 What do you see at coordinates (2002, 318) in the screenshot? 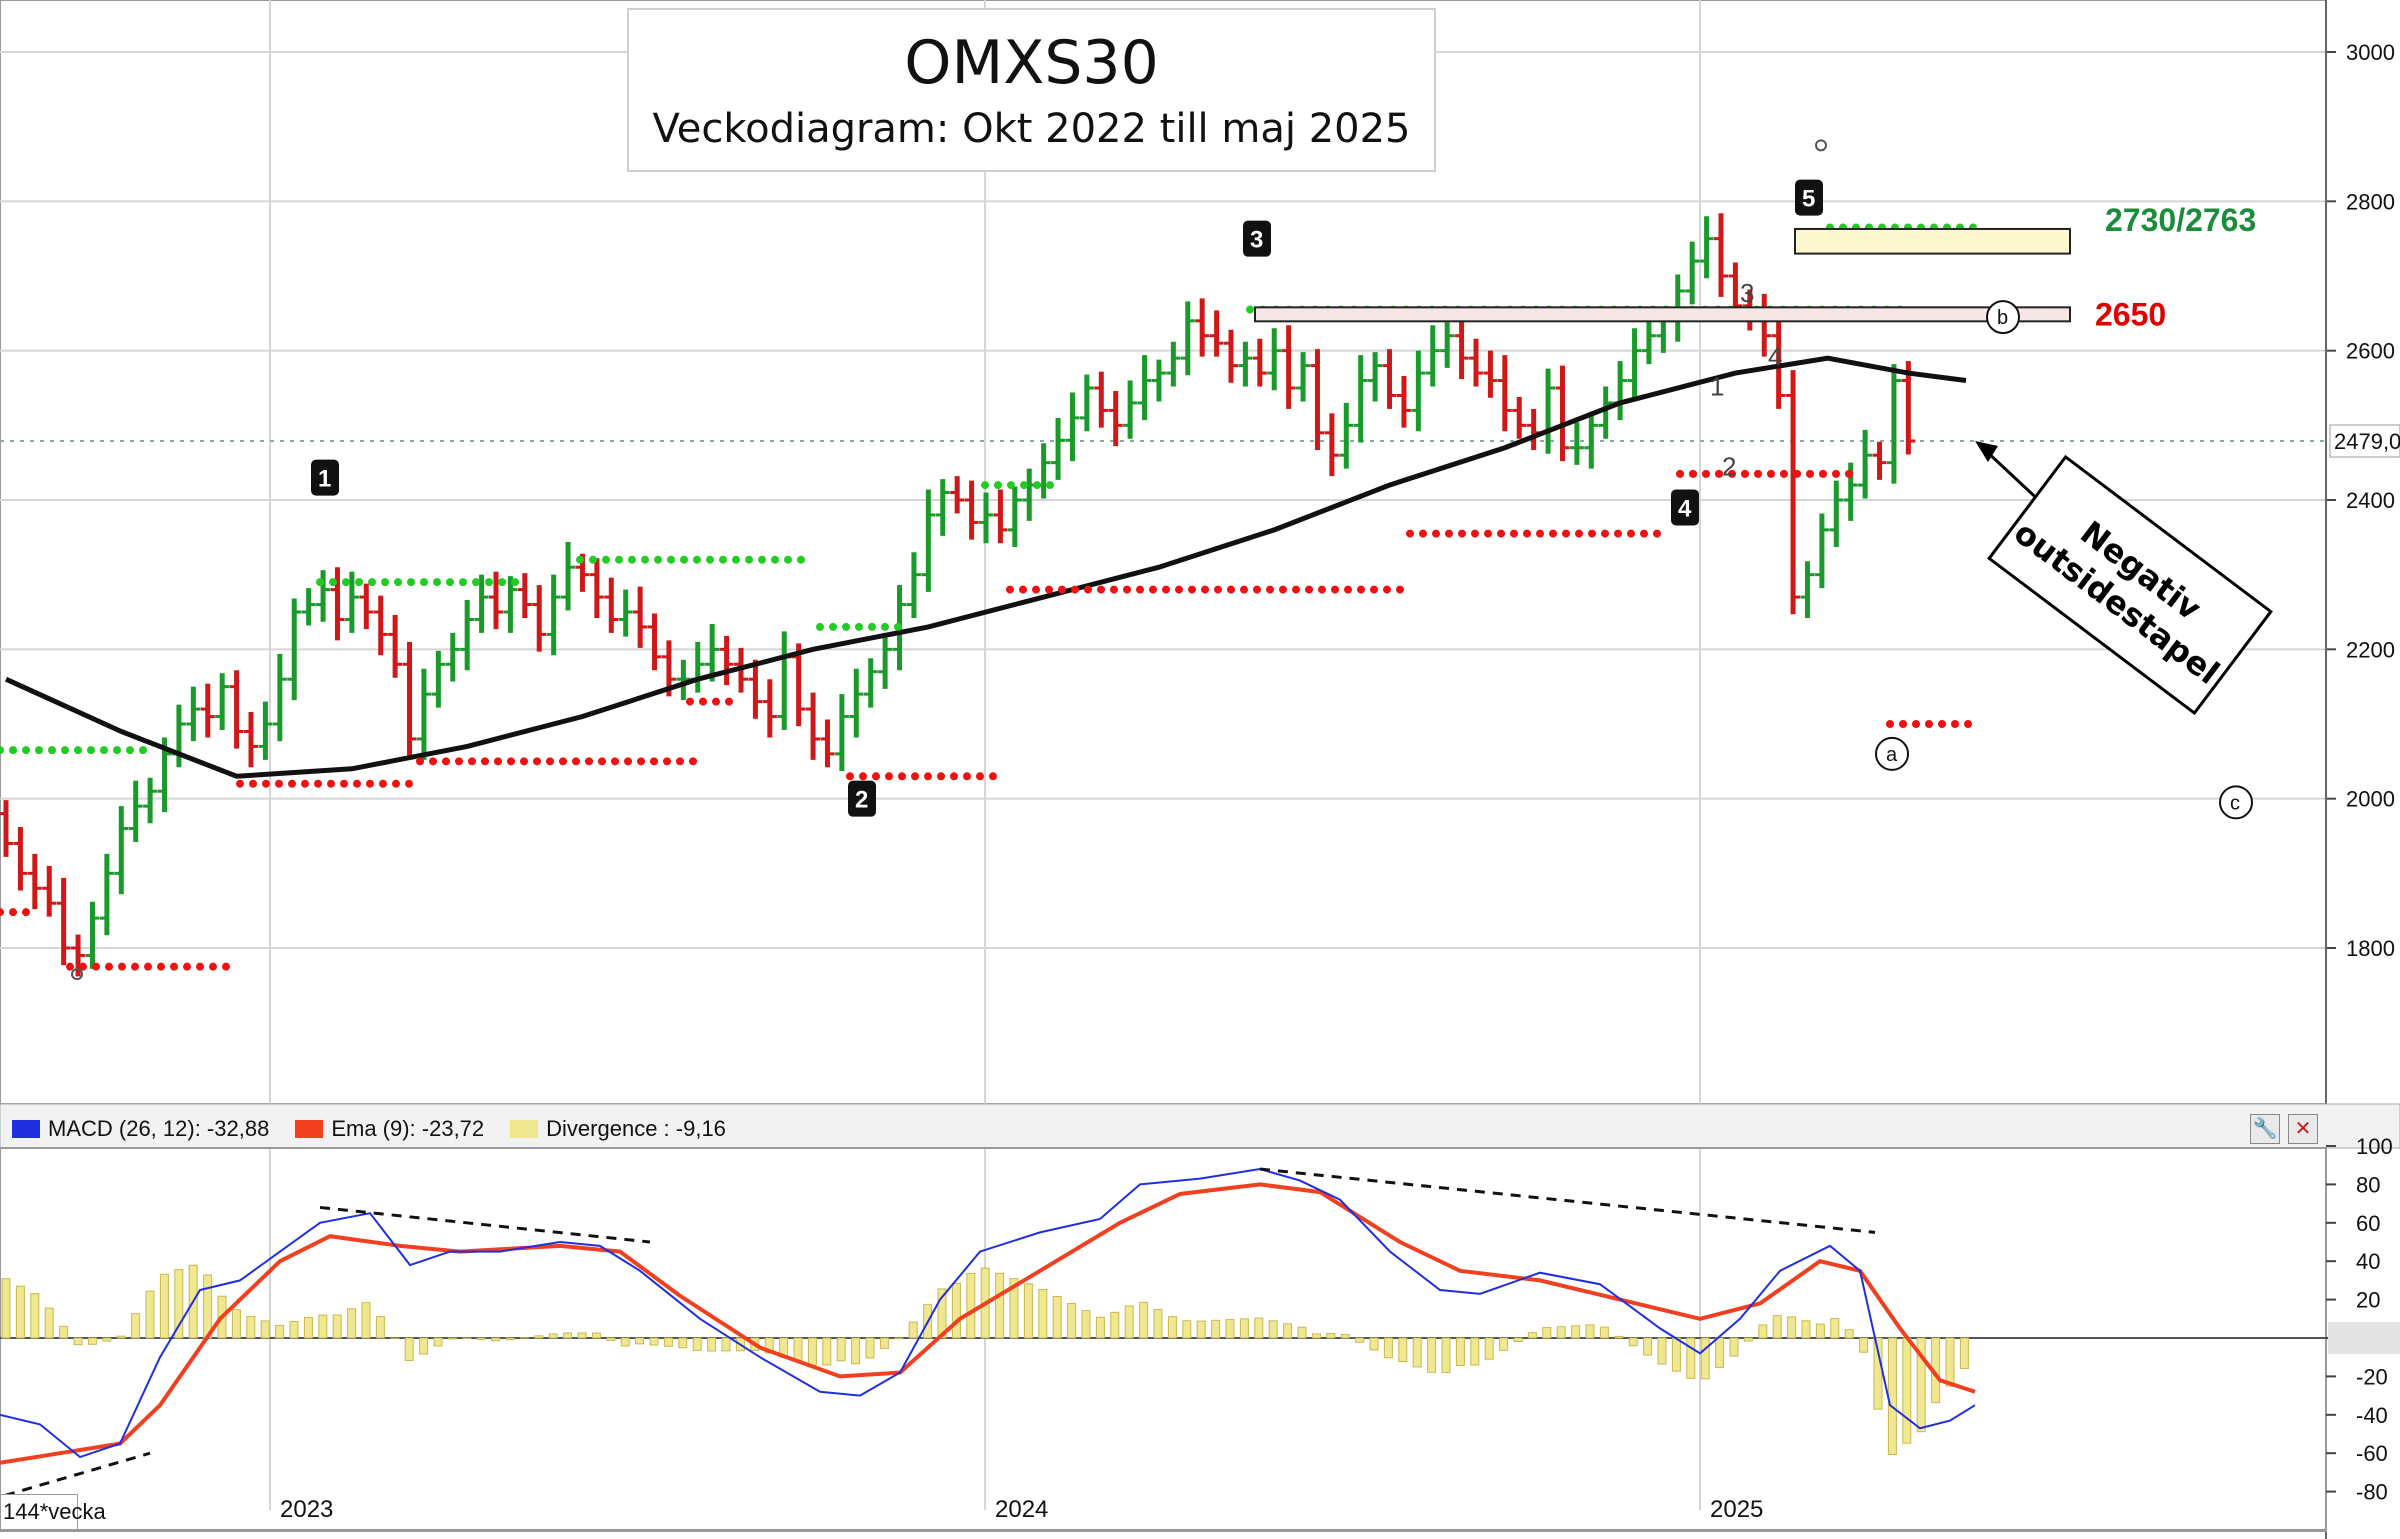
I see `circled-letter-text: b` at bounding box center [2002, 318].